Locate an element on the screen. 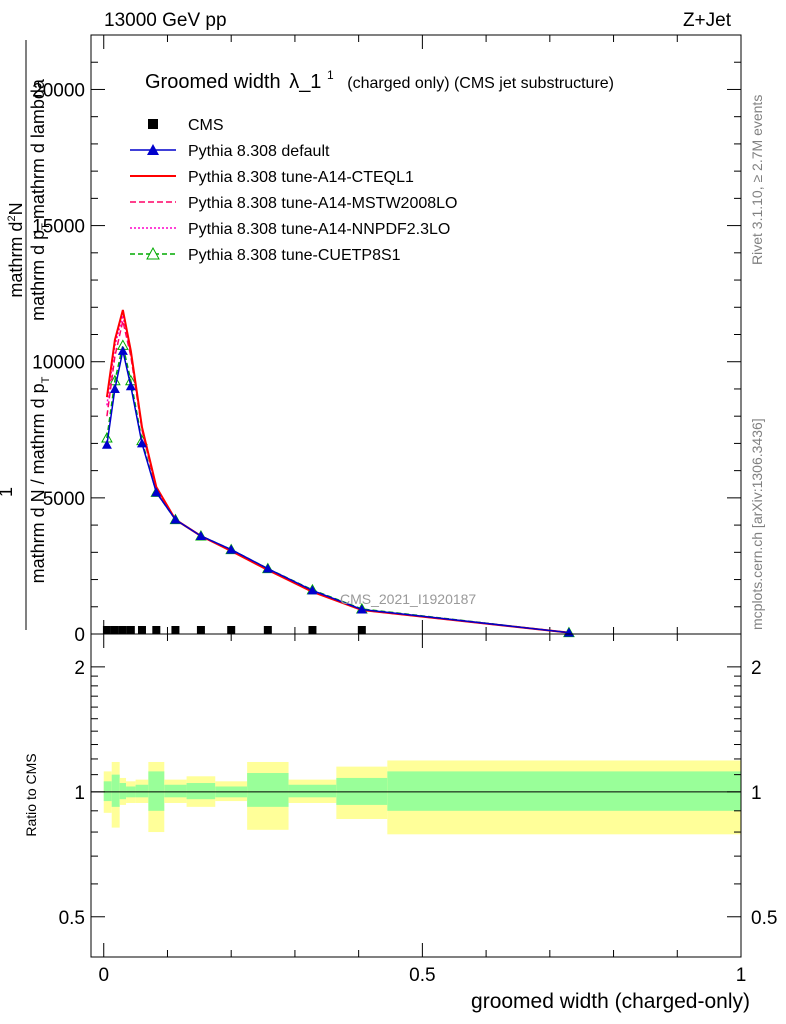 The width and height of the screenshot is (786, 1024). ratio-y-tick-label-right: 0.5 is located at coordinates (764, 918).